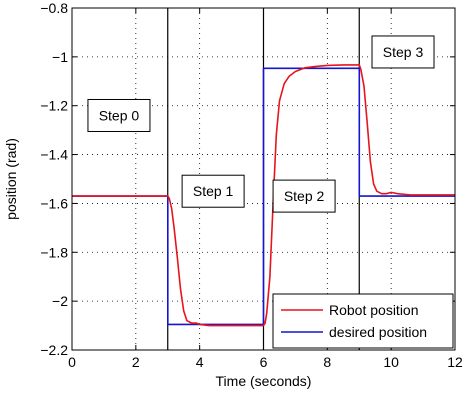 The image size is (465, 398). I want to click on x-axis-label: Time (seconds), so click(264, 381).